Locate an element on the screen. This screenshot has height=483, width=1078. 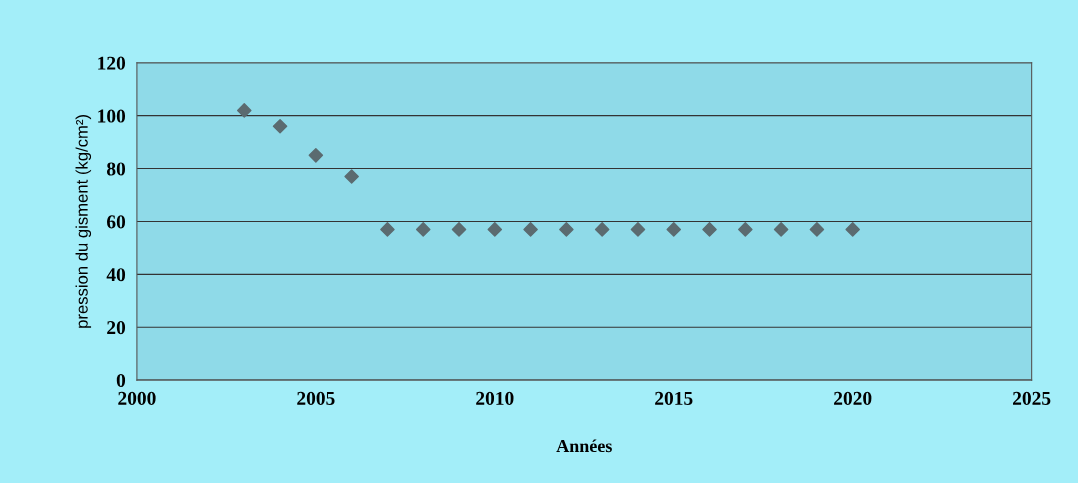
x-tick-label: 2010 is located at coordinates (495, 398).